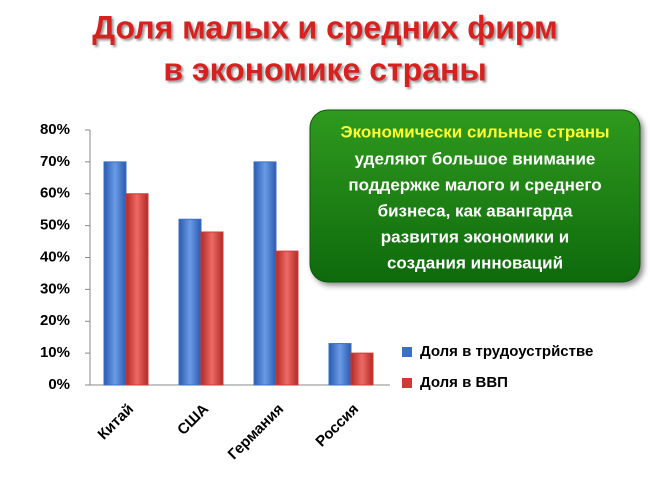 This screenshot has width=650, height=488. Describe the element at coordinates (55, 161) in the screenshot. I see `y-tick-label: 70%` at that location.